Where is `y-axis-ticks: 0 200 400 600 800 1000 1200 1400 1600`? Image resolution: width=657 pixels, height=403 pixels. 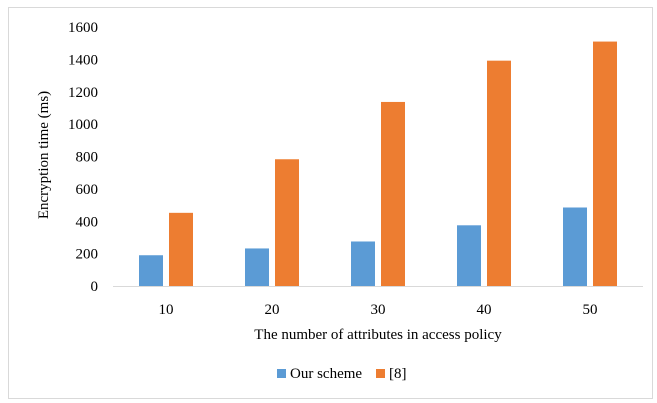 y-axis-ticks: 0 200 400 600 800 1000 1200 1400 1600 is located at coordinates (83, 157).